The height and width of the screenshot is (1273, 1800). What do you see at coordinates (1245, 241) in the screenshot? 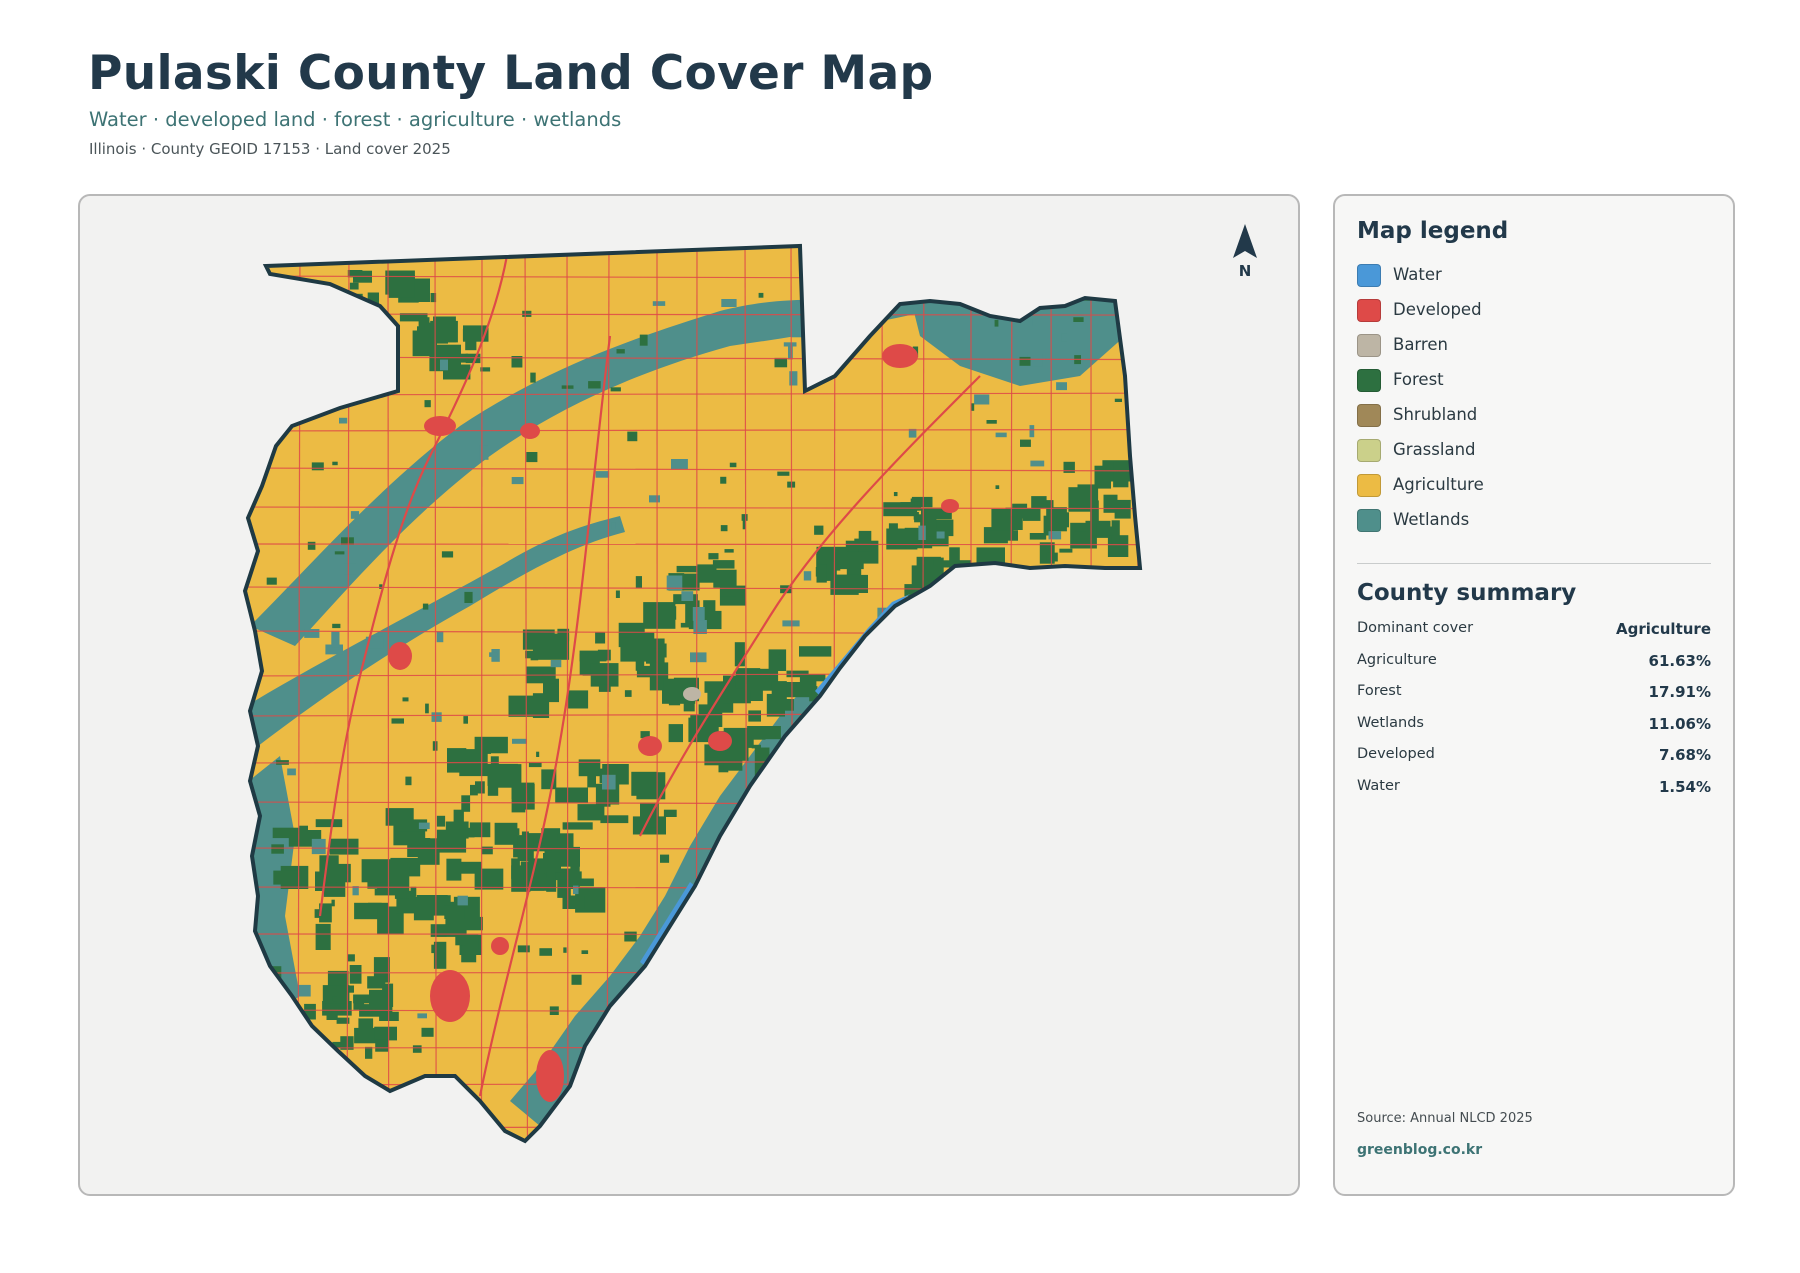
I see `north-arrow-icon` at bounding box center [1245, 241].